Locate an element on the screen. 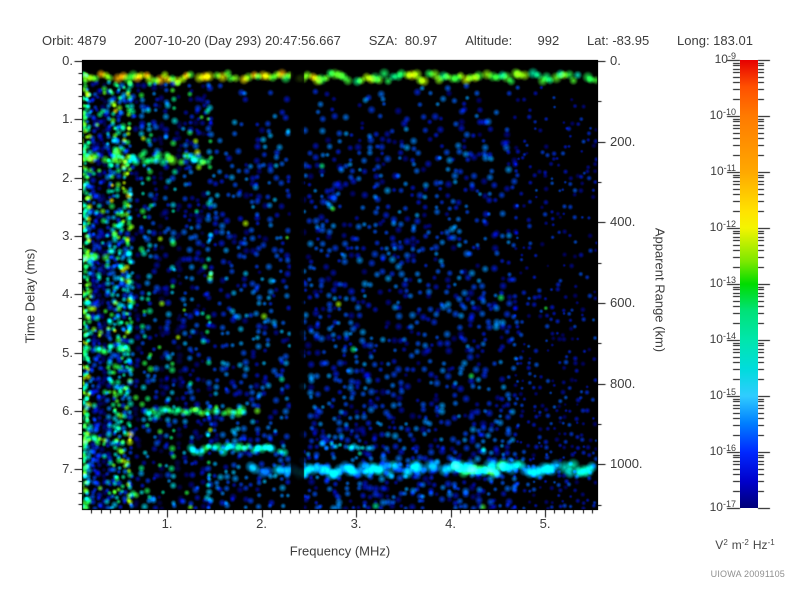 The image size is (800, 600). y-tick-label: 3. is located at coordinates (67, 235).